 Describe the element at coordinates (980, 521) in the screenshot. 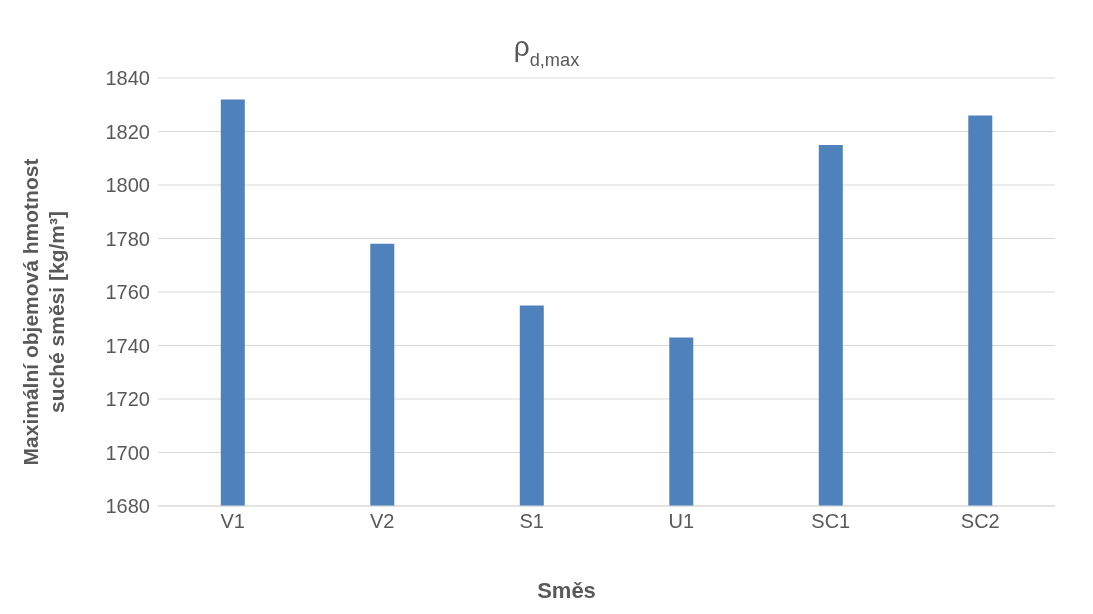

I see `x-tick-label: SC2` at that location.